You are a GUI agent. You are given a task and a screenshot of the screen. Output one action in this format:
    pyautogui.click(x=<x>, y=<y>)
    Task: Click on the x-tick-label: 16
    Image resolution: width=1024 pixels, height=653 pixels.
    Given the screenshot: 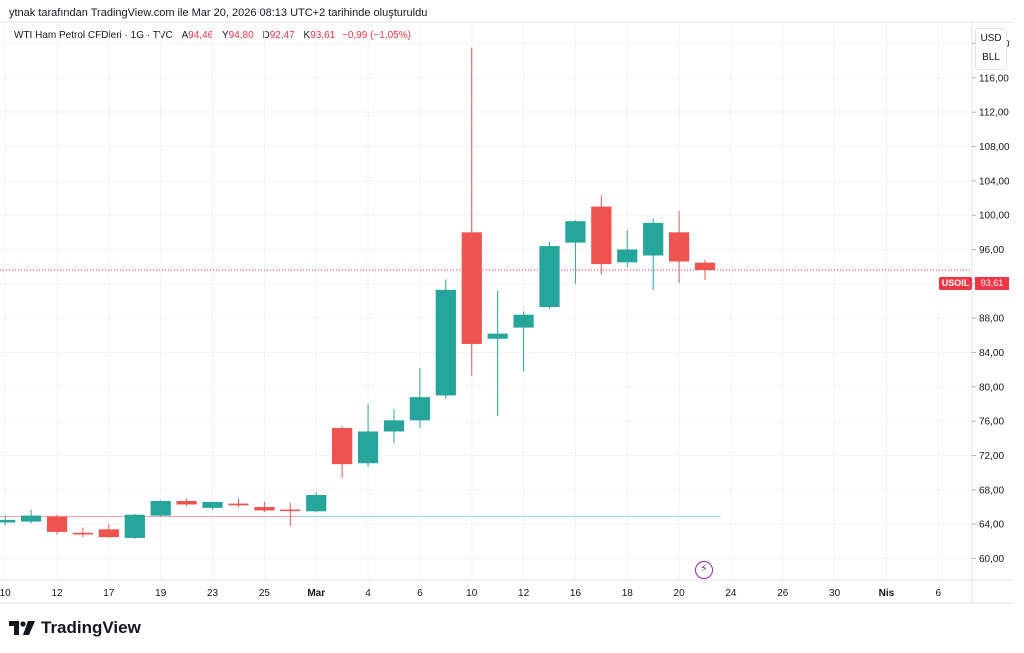 What is the action you would take?
    pyautogui.click(x=576, y=593)
    